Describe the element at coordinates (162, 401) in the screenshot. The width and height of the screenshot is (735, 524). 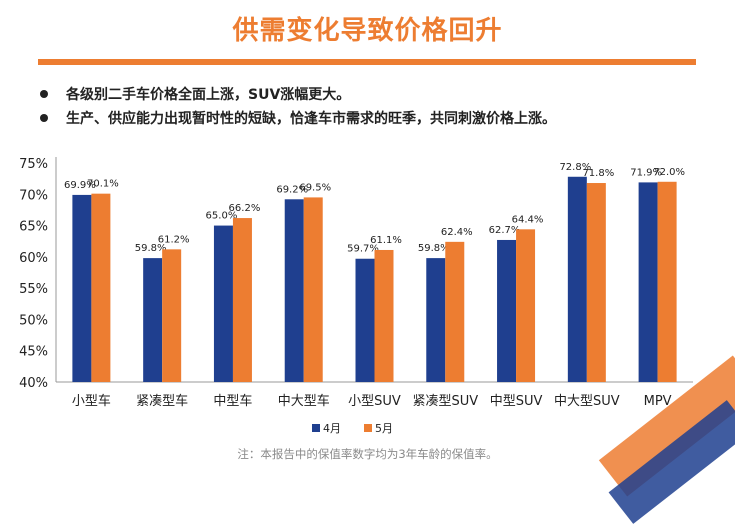
I see `x-tick-label: 紧凑型车` at that location.